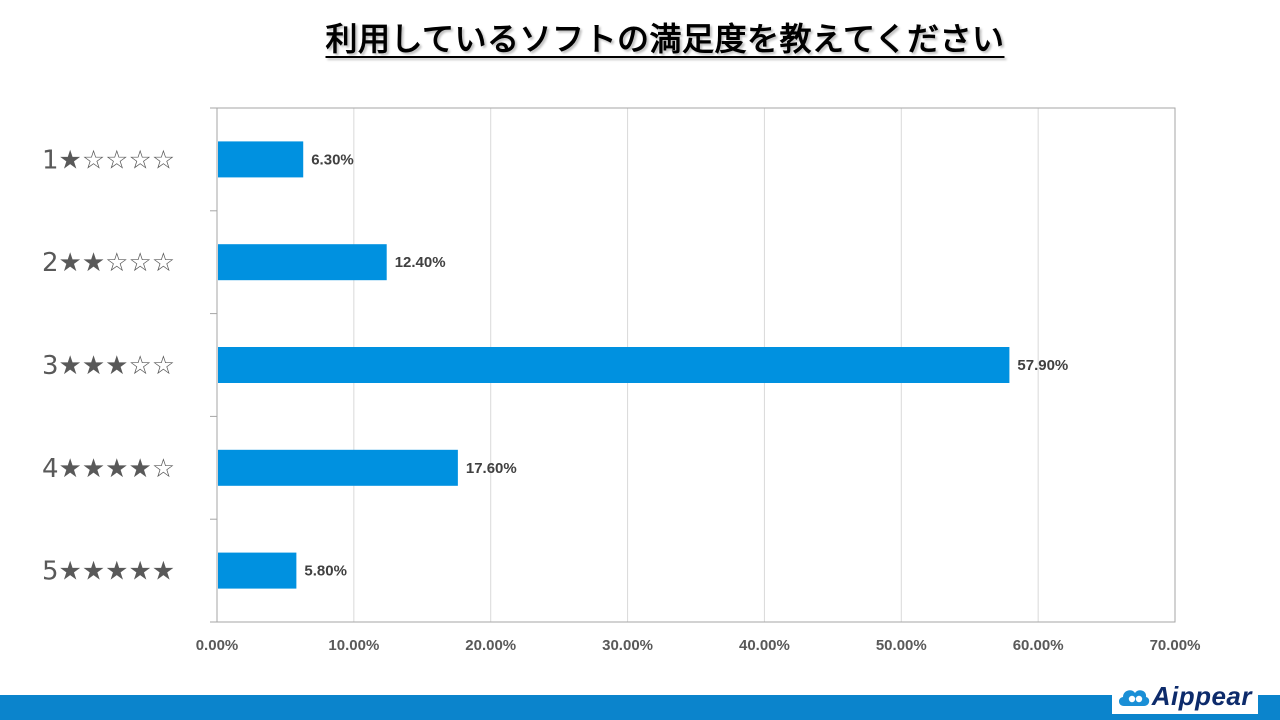 This screenshot has height=720, width=1280. What do you see at coordinates (217, 645) in the screenshot?
I see `x-tick-label-0: 0.00%` at bounding box center [217, 645].